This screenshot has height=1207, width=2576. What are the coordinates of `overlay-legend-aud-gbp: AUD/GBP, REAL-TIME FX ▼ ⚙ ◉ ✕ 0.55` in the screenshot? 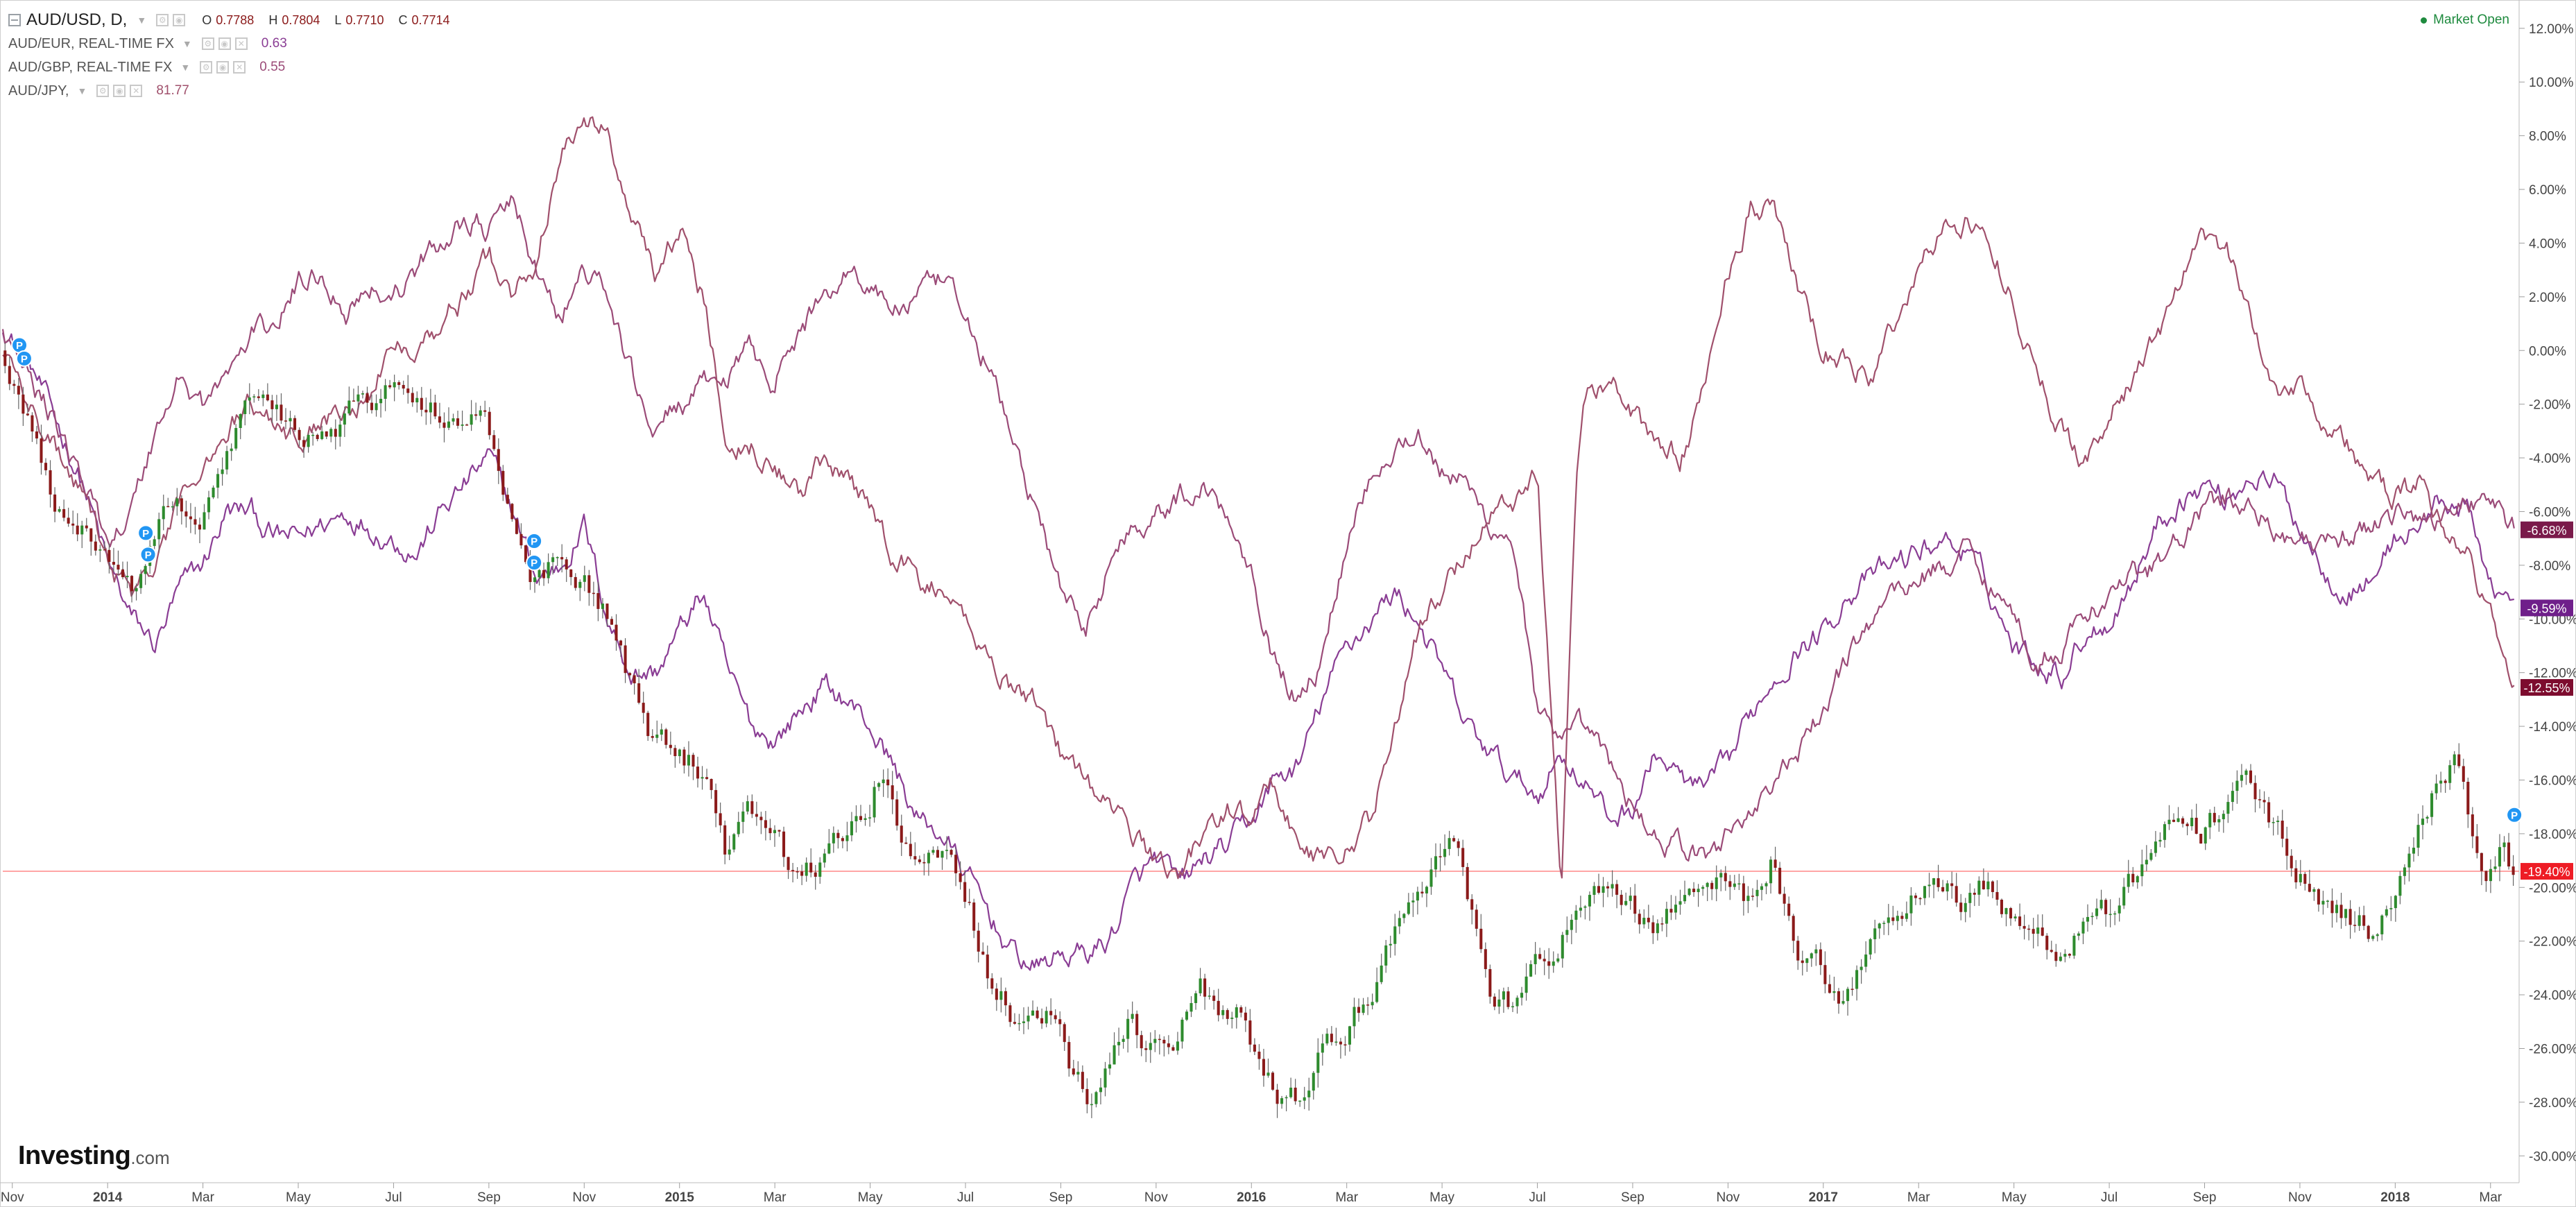 It's located at (234, 67).